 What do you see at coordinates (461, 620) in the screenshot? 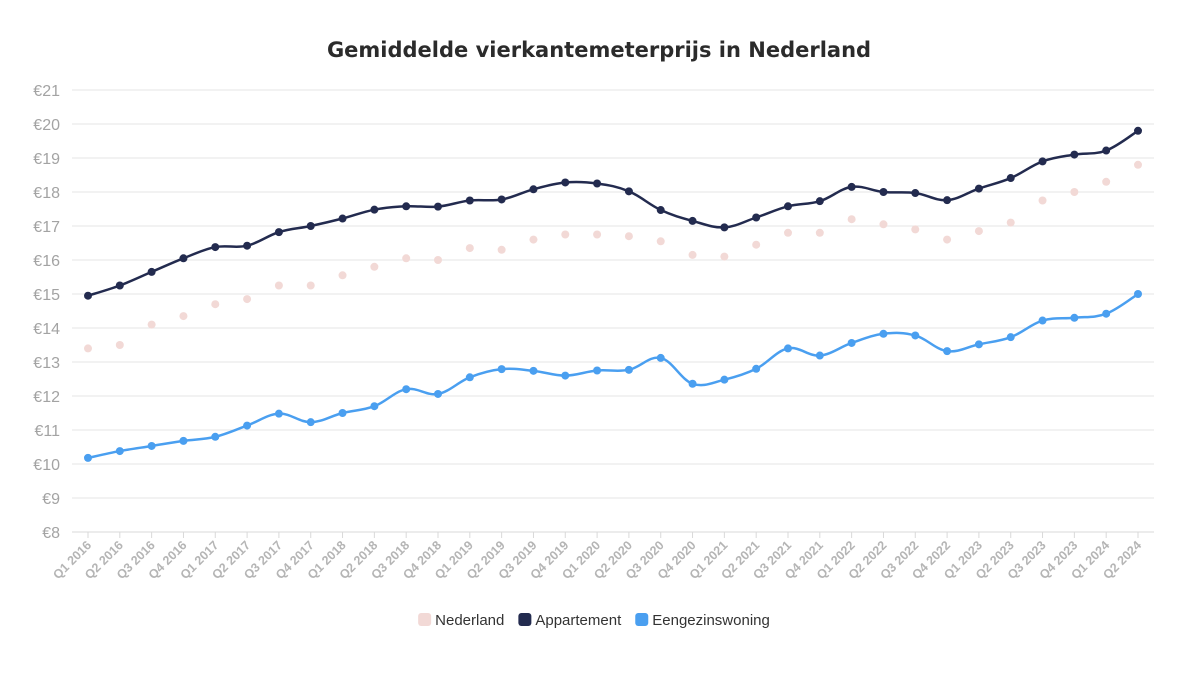
I see `legend-item-nederland: Nederland` at bounding box center [461, 620].